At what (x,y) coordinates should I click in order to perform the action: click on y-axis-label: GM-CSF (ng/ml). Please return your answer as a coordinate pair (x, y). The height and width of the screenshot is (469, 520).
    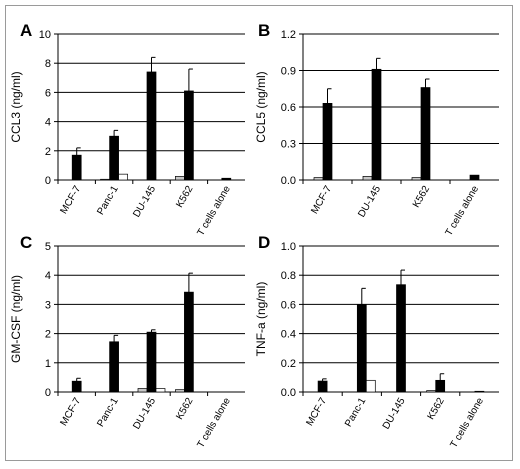
    Looking at the image, I should click on (16, 319).